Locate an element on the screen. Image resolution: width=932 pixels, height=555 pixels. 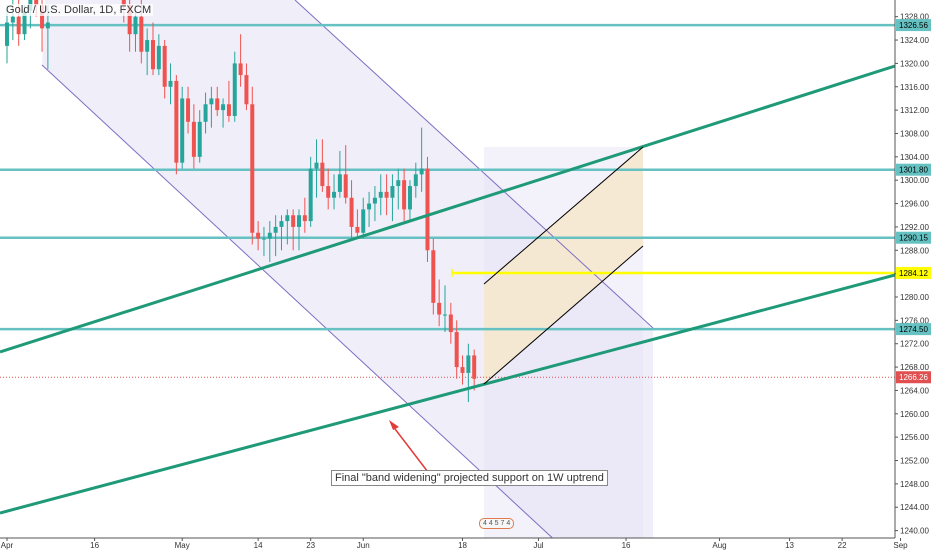
price-tick-label: 1304.00 is located at coordinates (914, 157).